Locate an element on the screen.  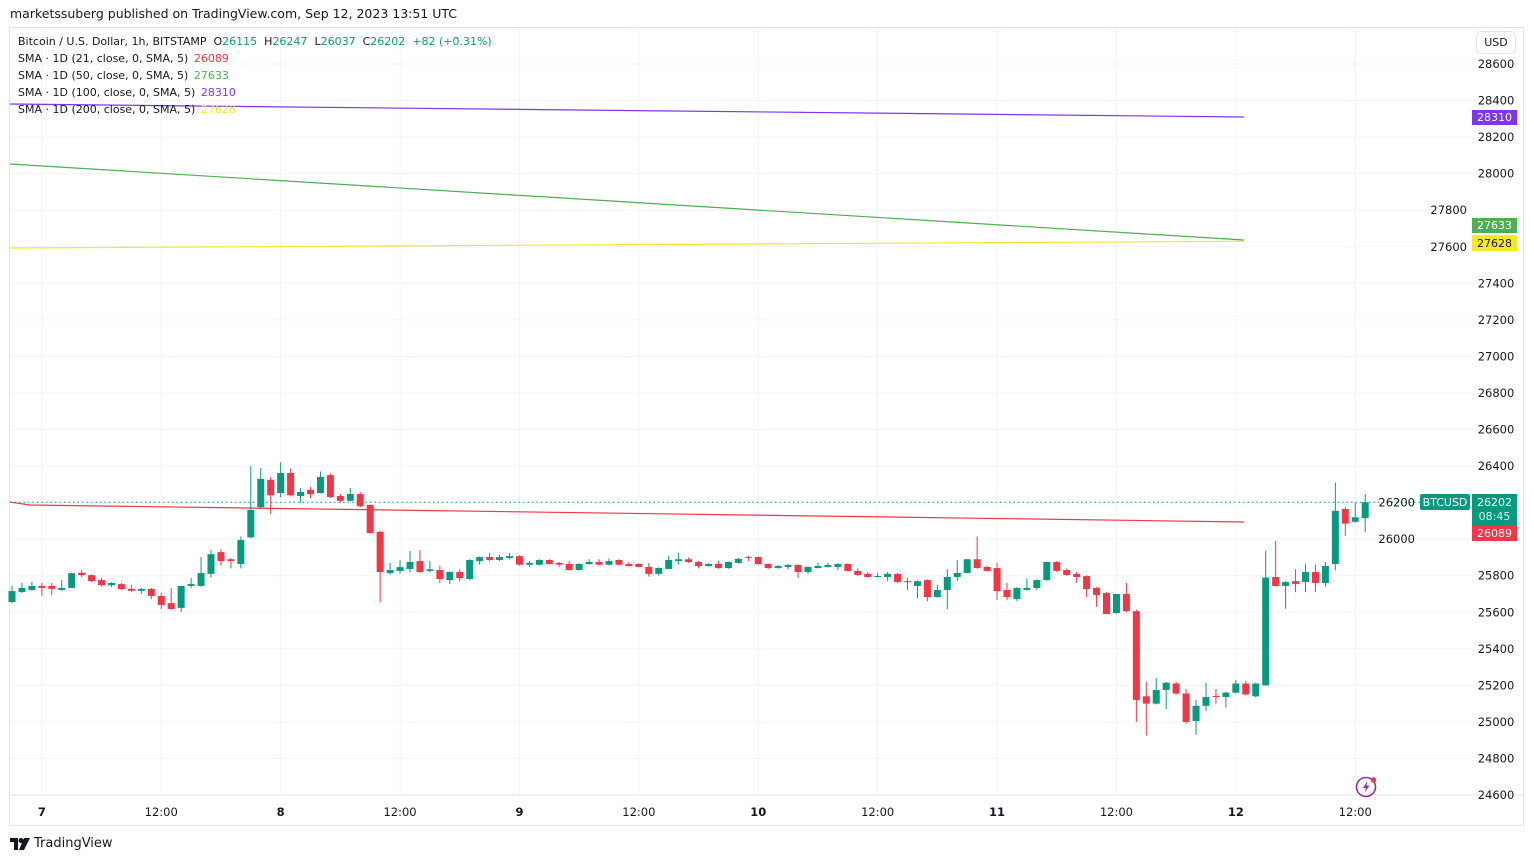
currency-button: USD is located at coordinates (1496, 42).